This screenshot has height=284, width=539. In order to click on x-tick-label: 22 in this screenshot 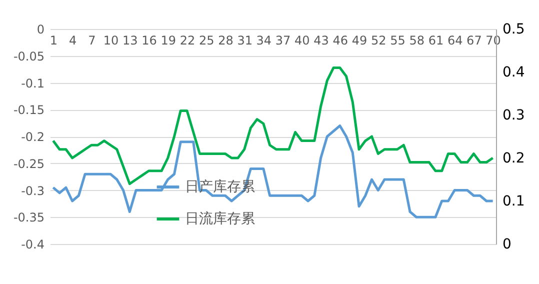, I will do `click(188, 41)`.